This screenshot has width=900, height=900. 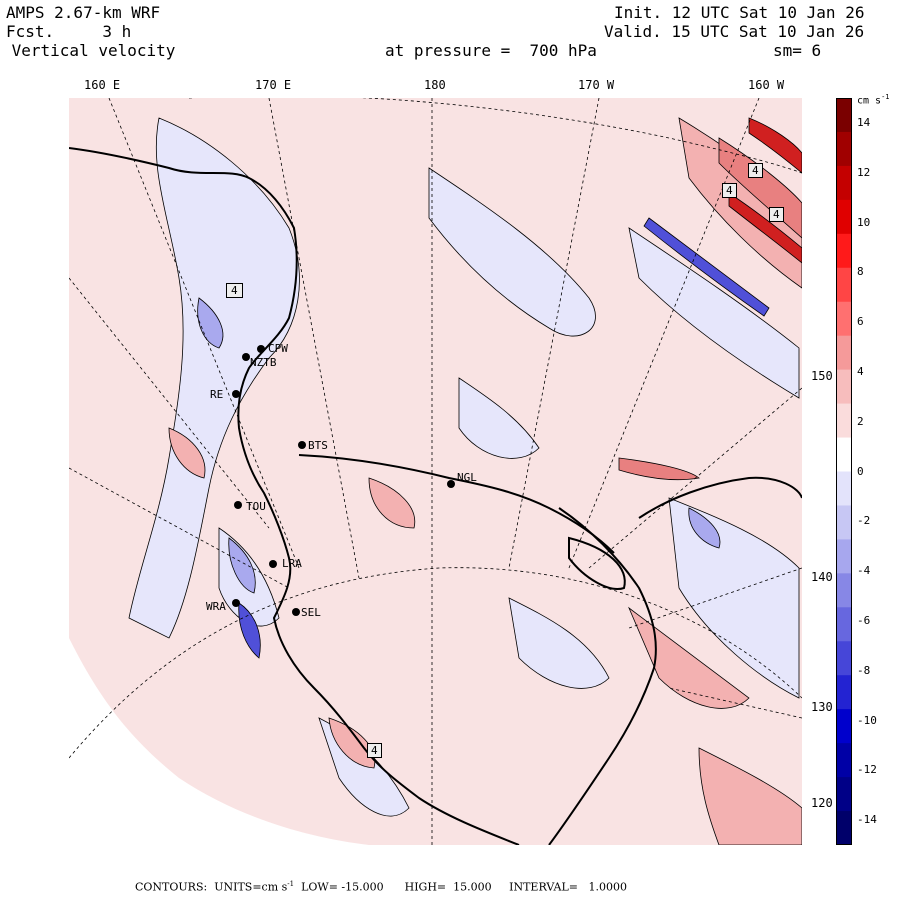 What do you see at coordinates (311, 612) in the screenshot?
I see `station-label: SEL` at bounding box center [311, 612].